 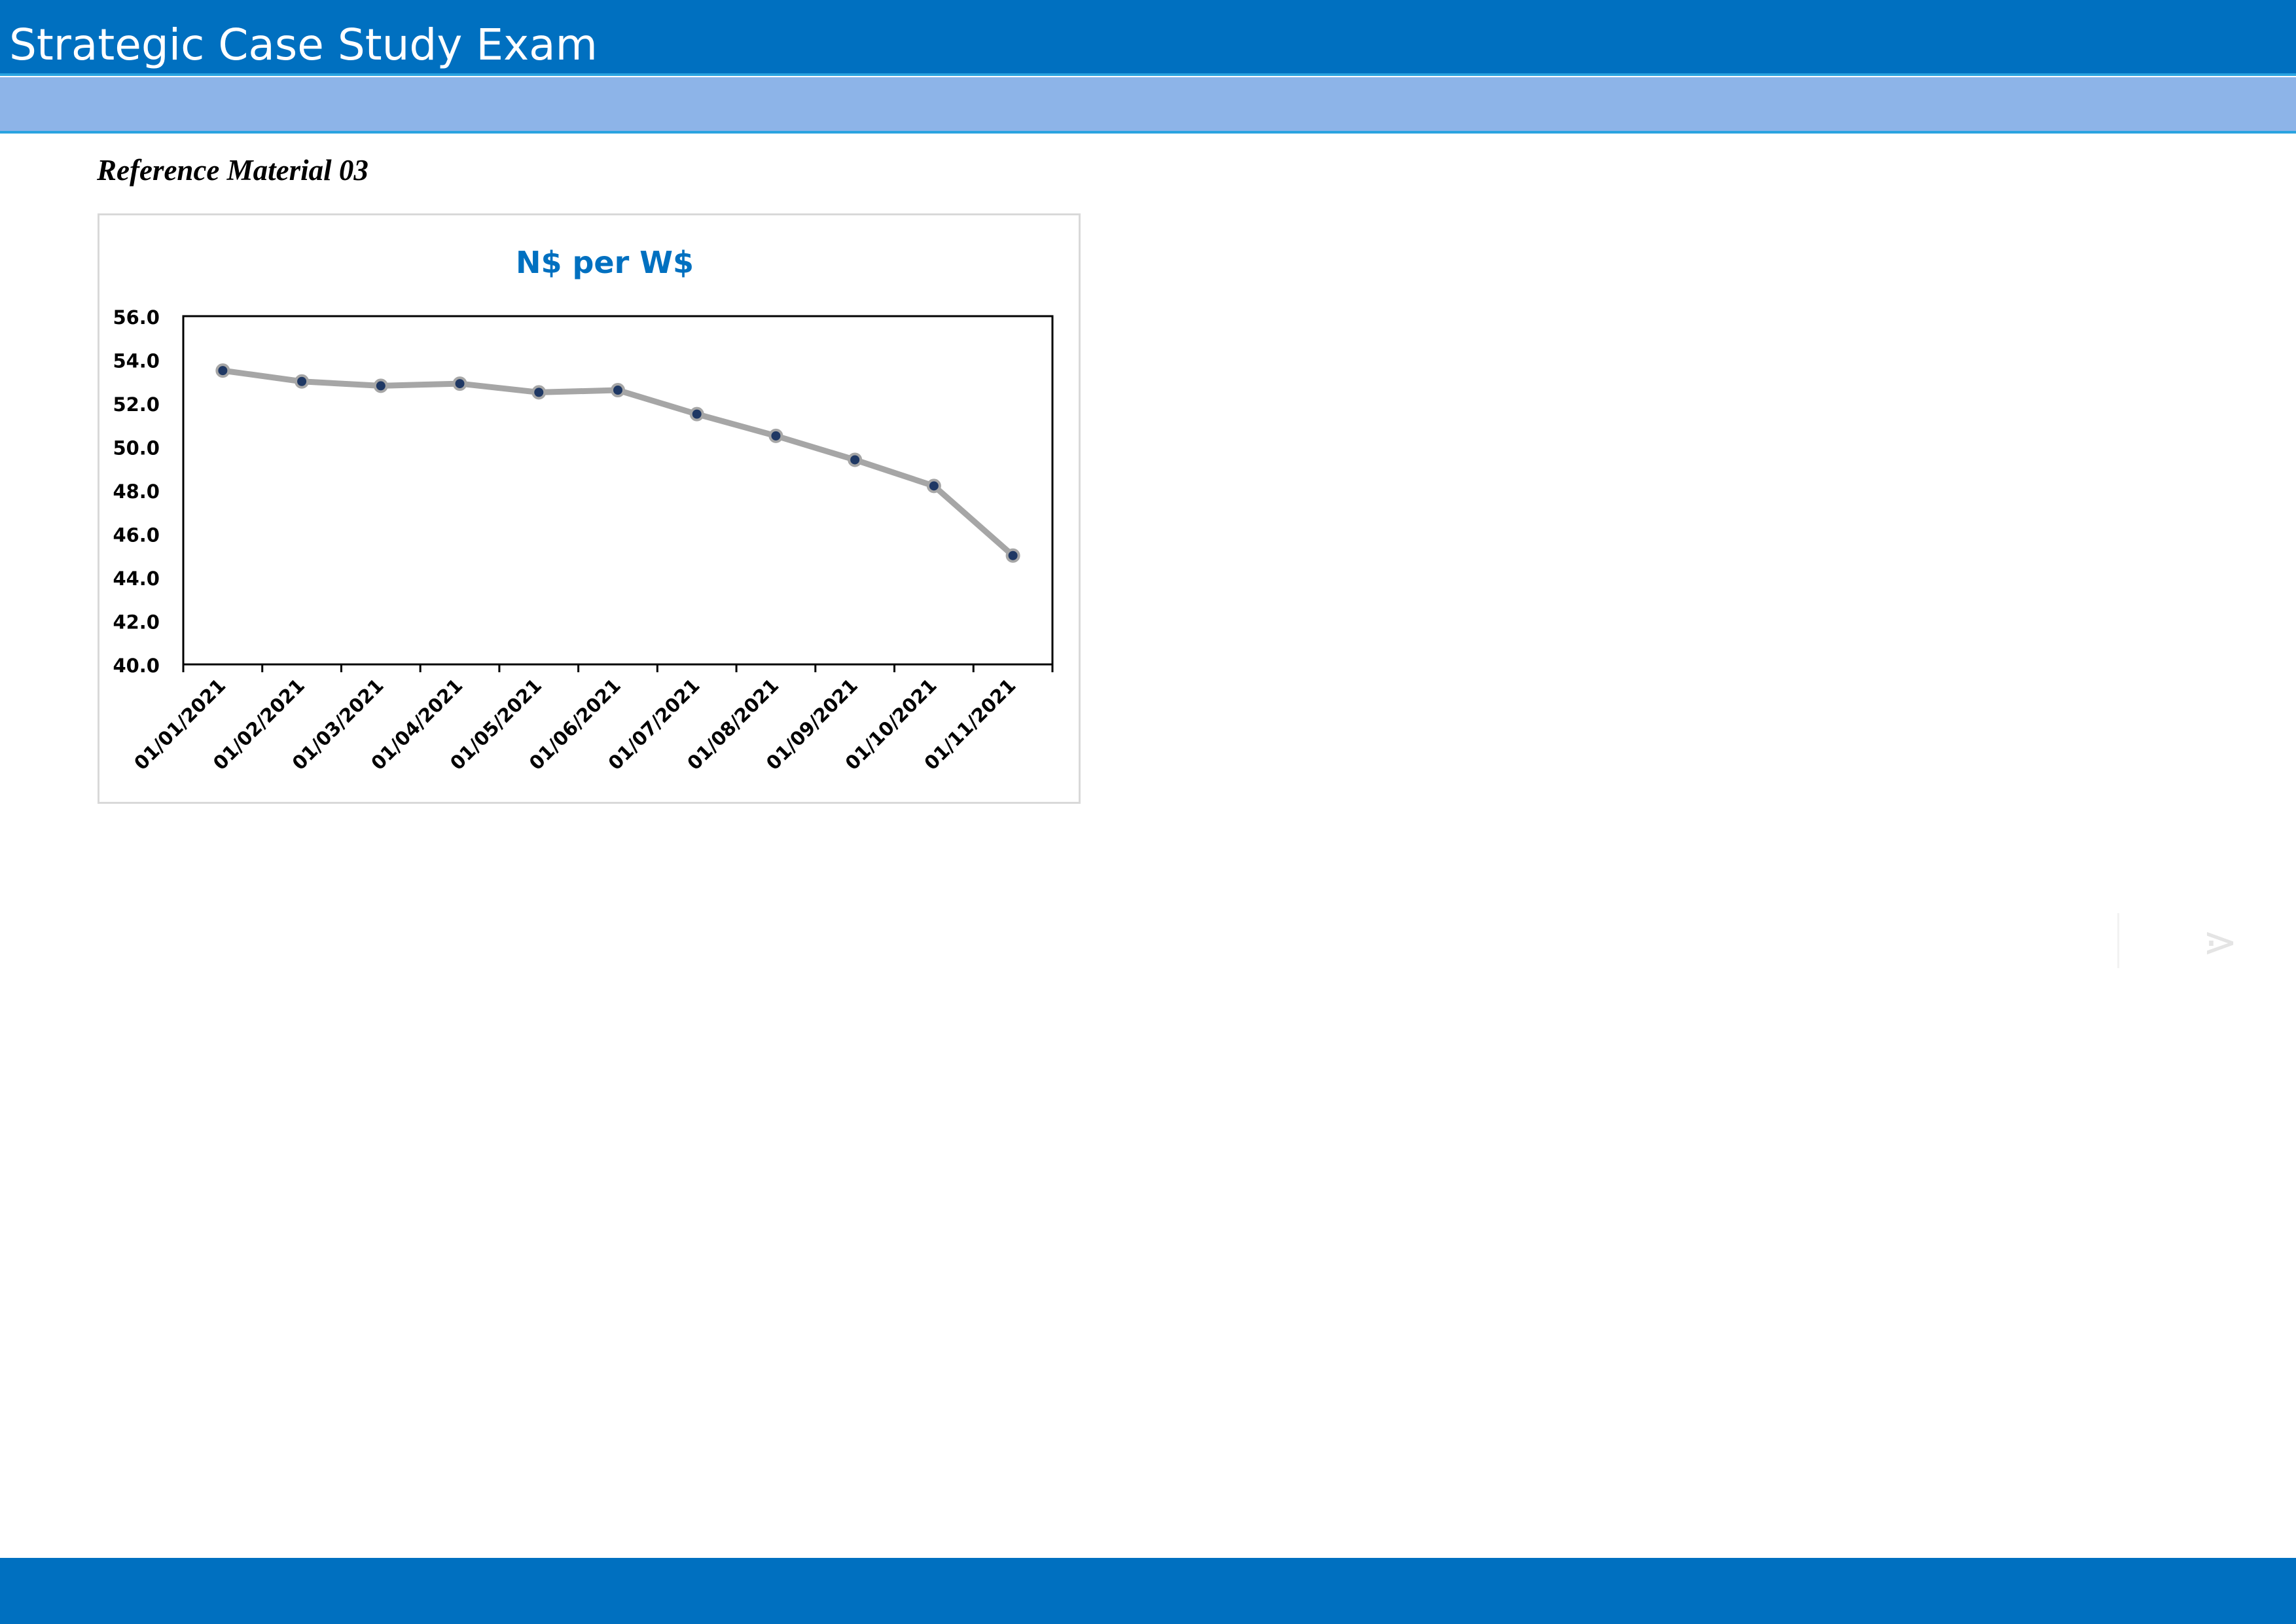 What do you see at coordinates (1148, 105) in the screenshot?
I see `sub-header-bar` at bounding box center [1148, 105].